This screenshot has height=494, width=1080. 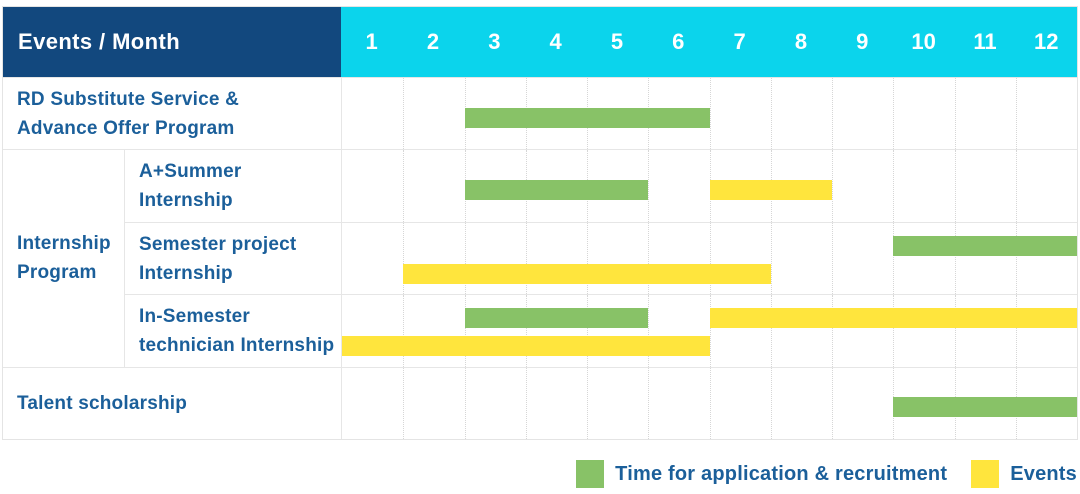 I want to click on month-label: 4, so click(x=555, y=41).